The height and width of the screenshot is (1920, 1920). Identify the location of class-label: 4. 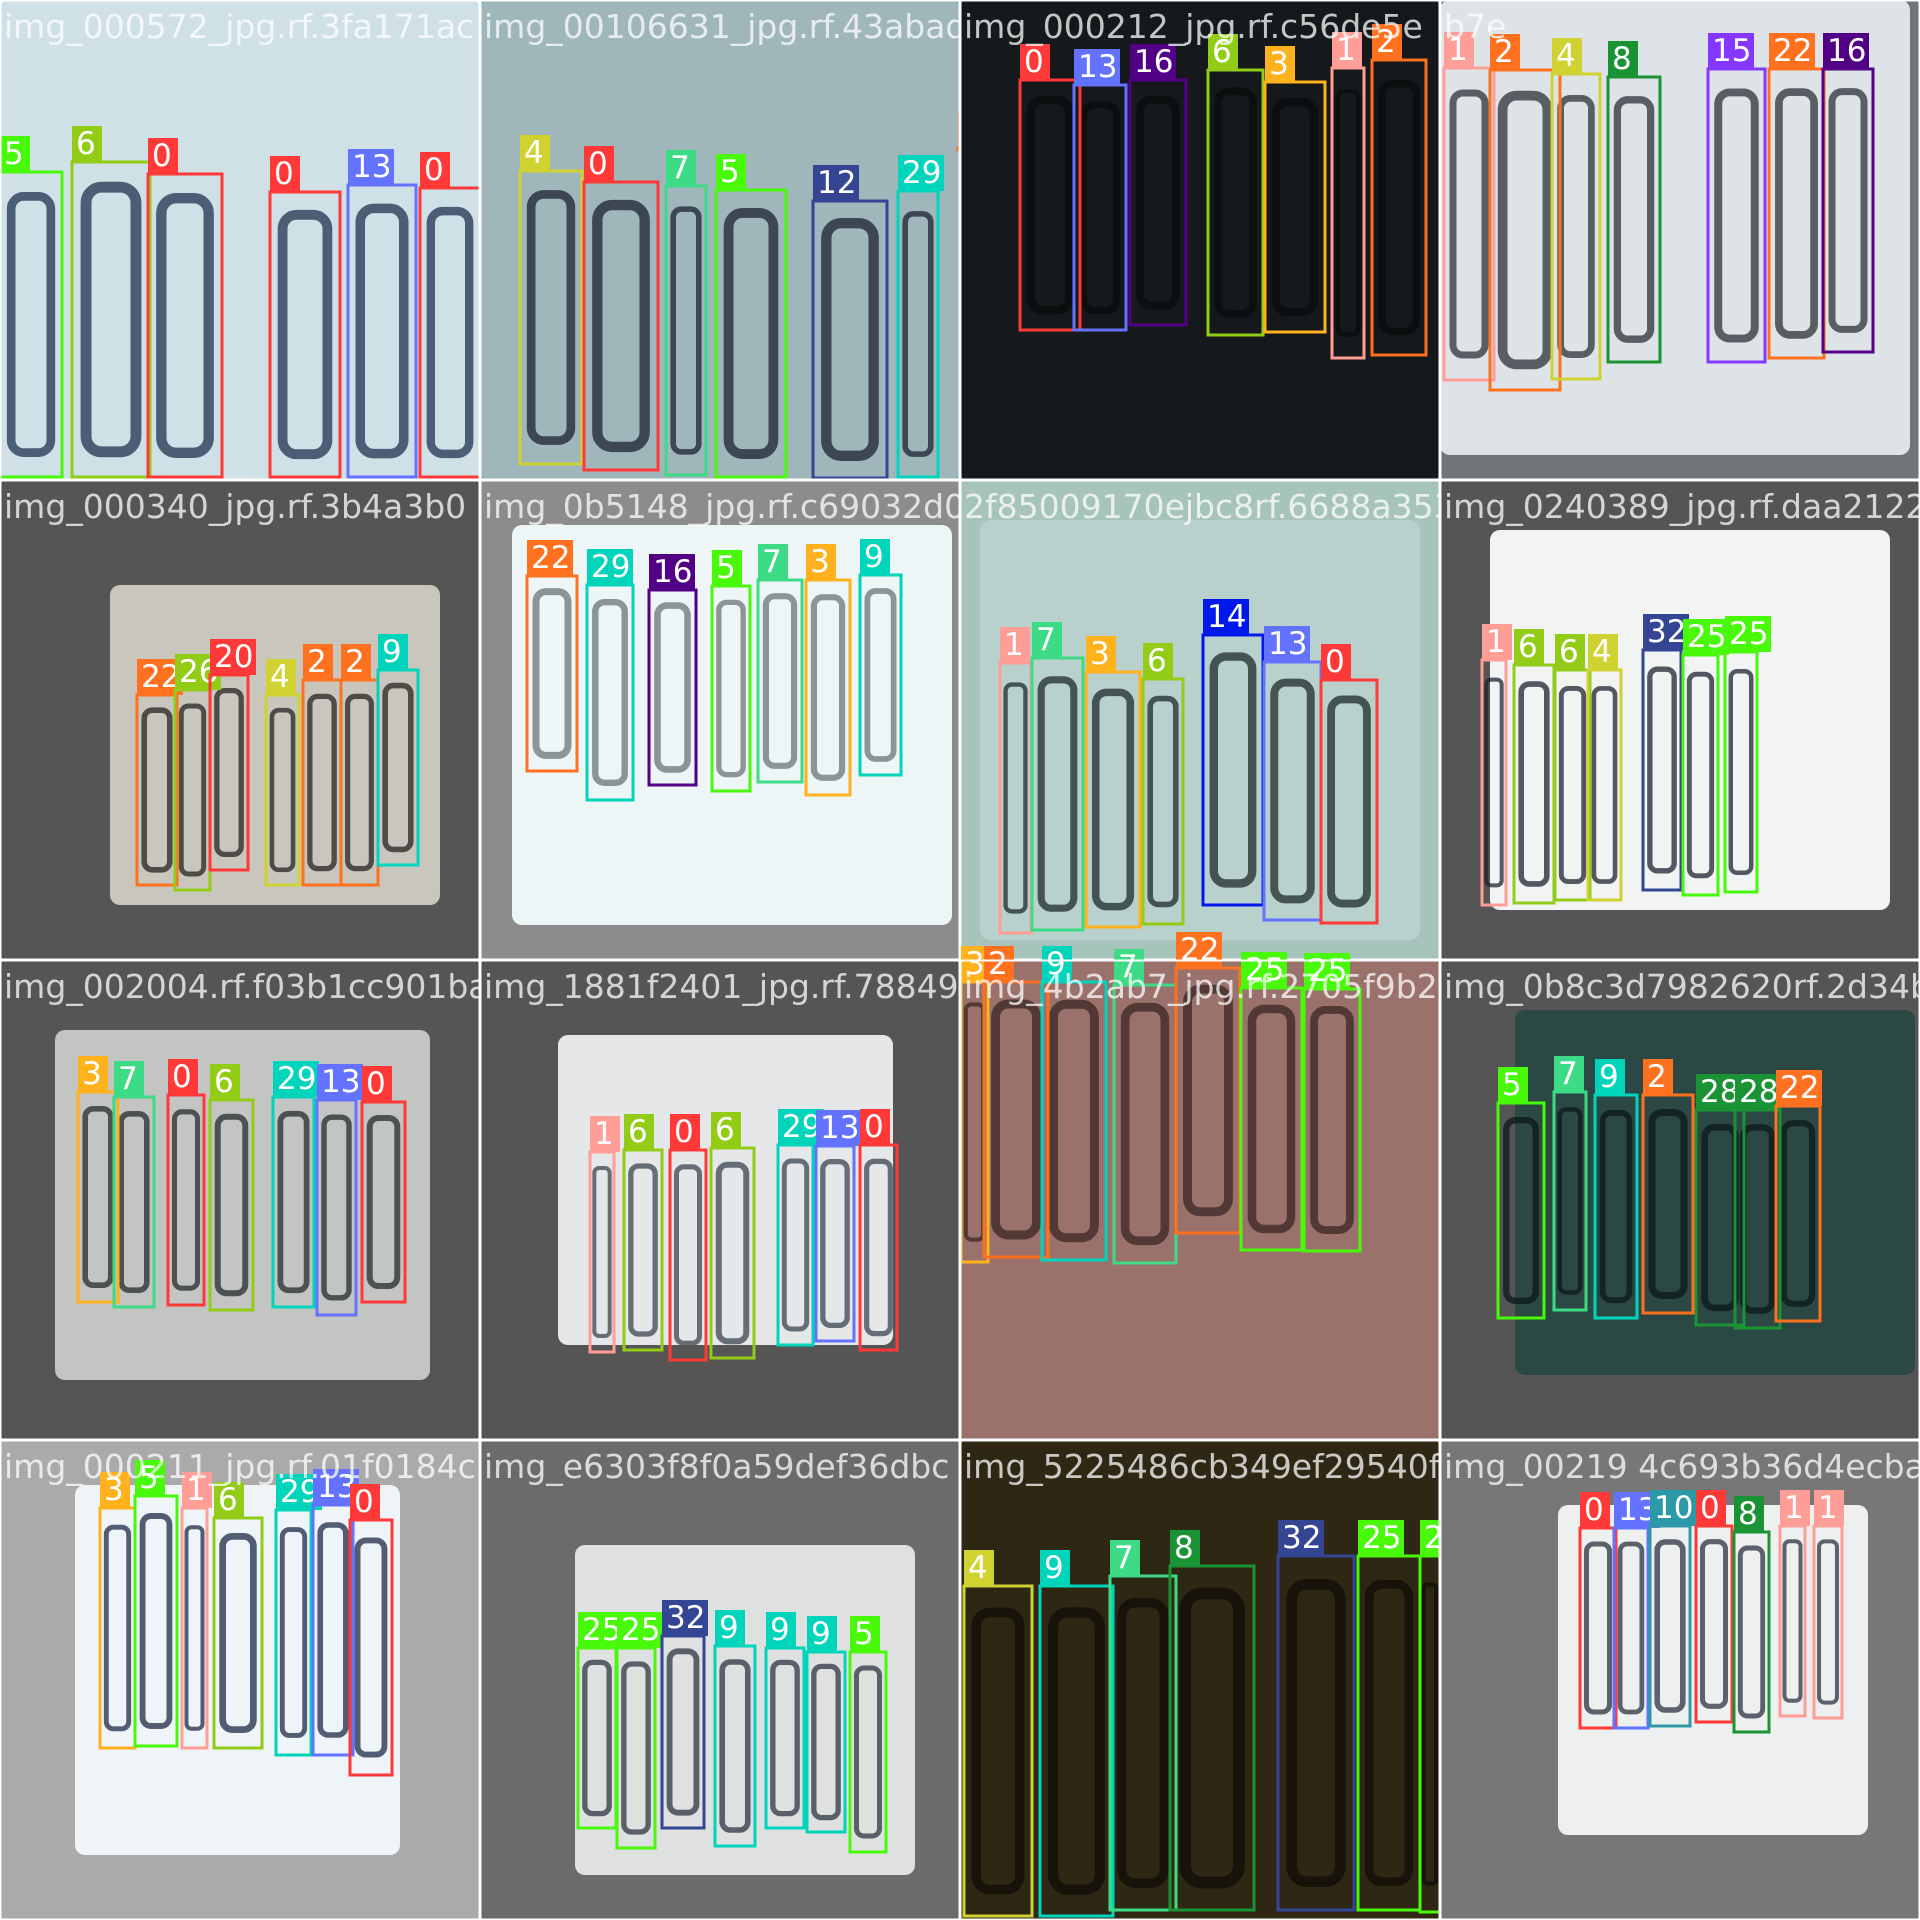
(978, 1568).